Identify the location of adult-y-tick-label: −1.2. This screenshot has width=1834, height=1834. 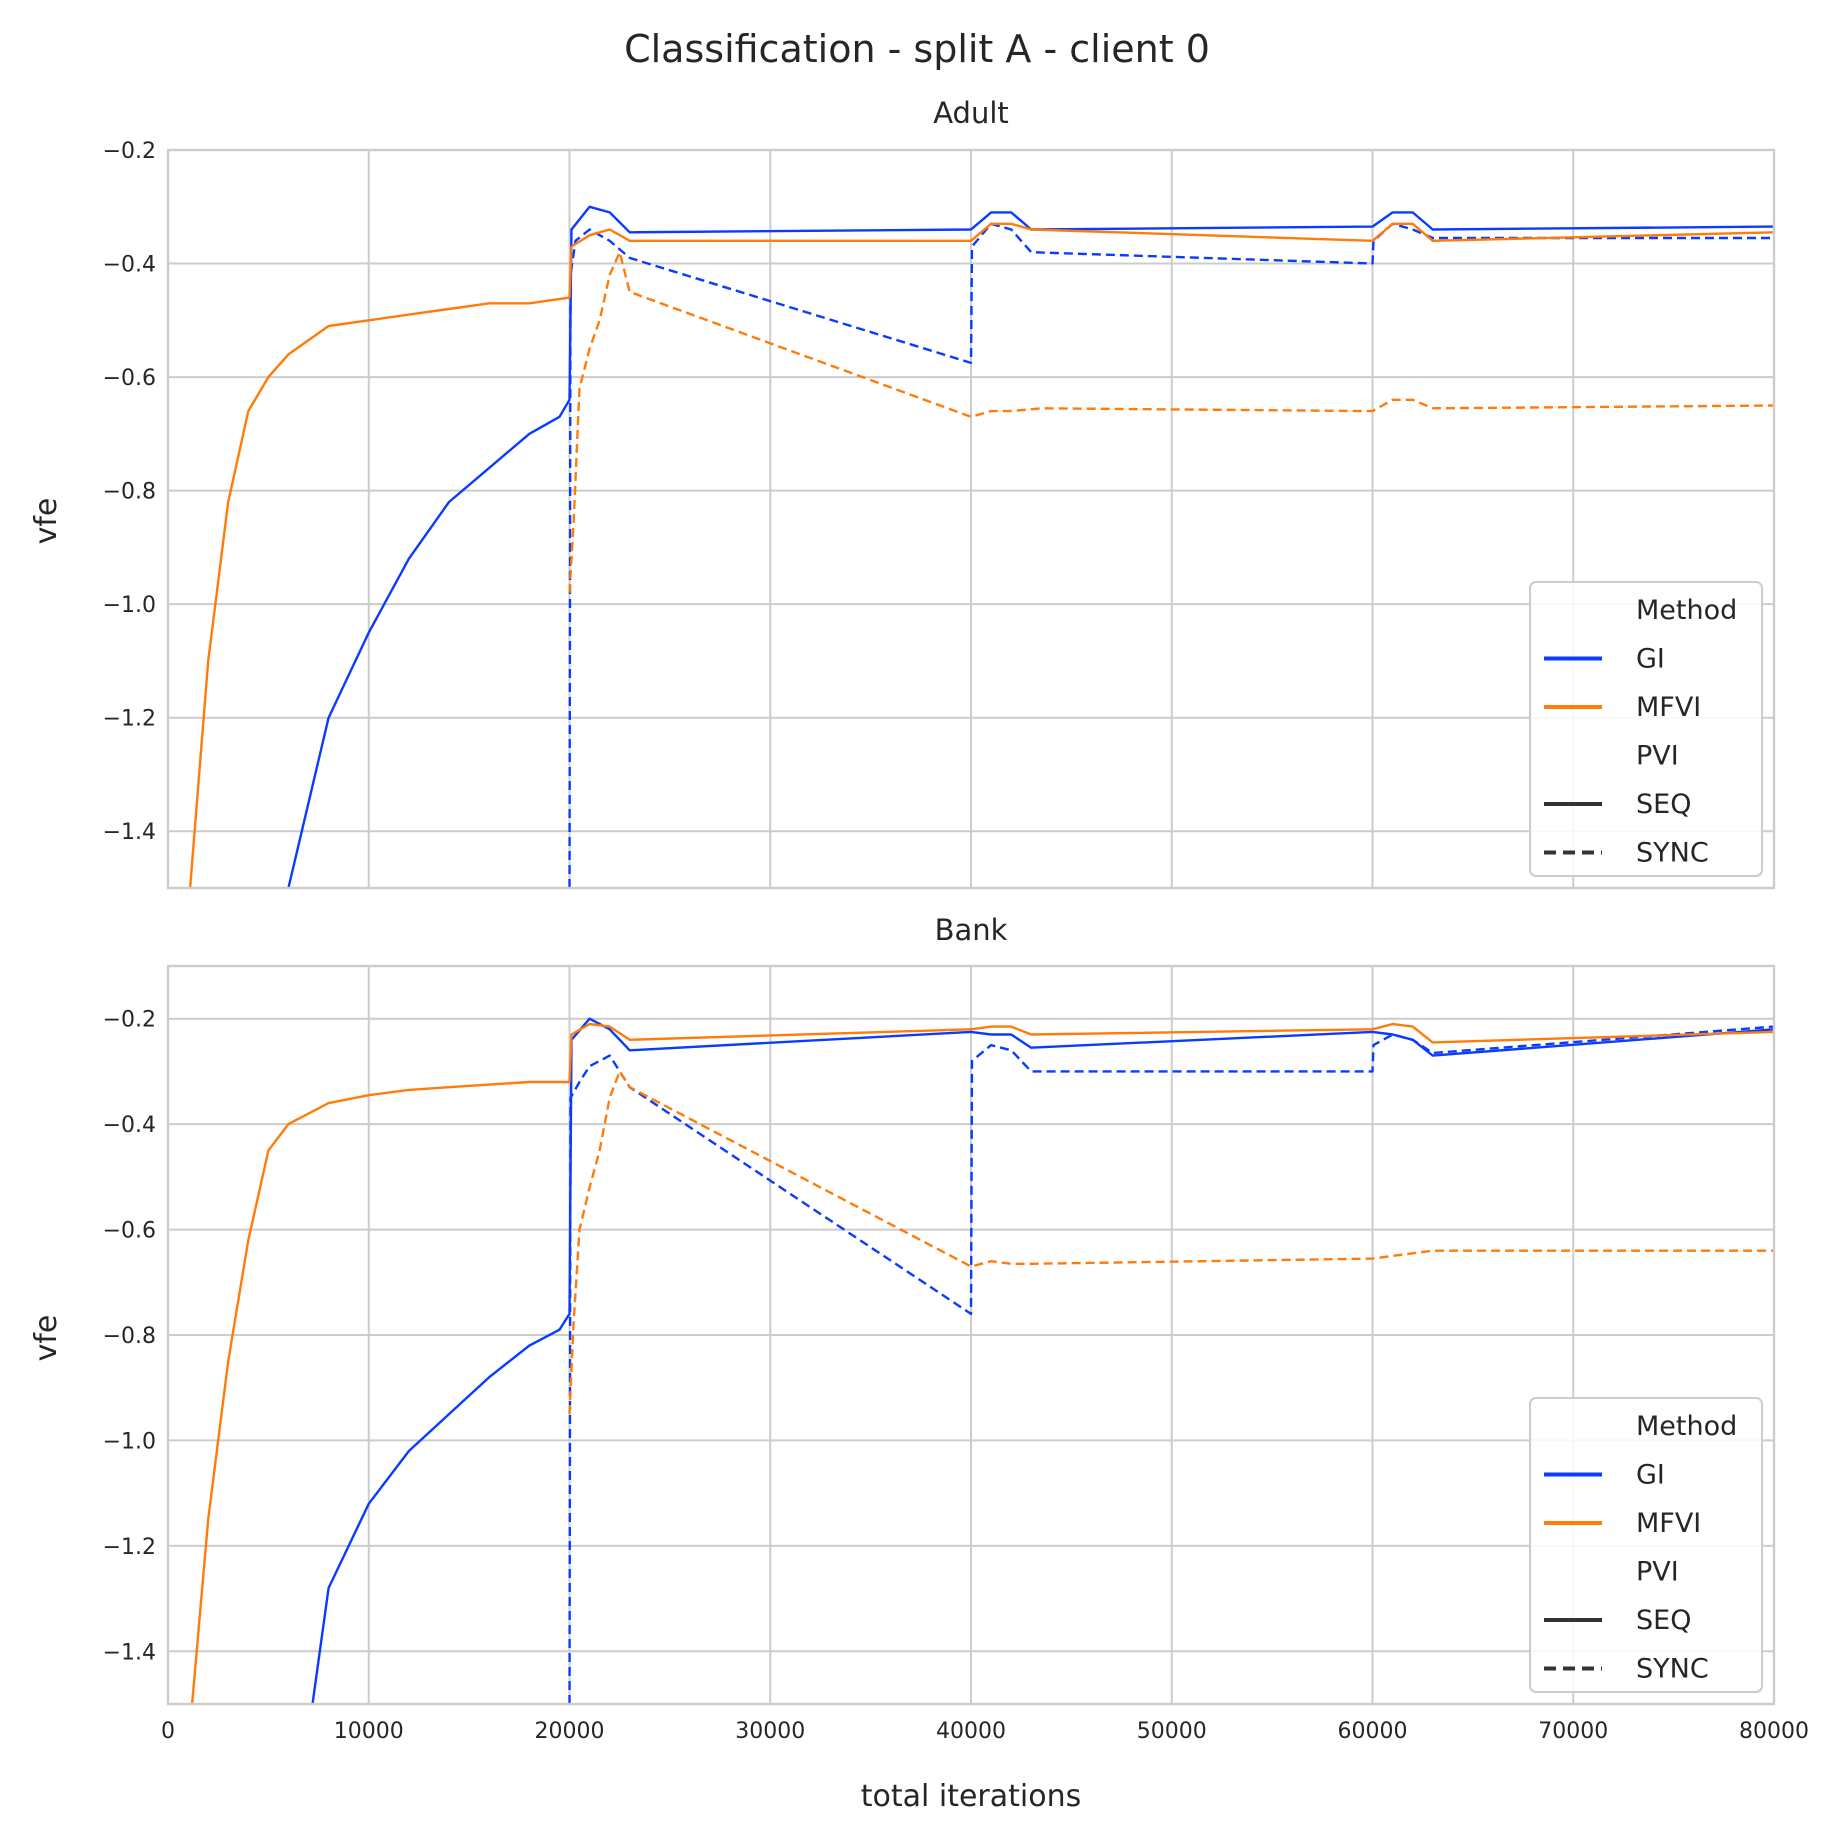
(129, 719).